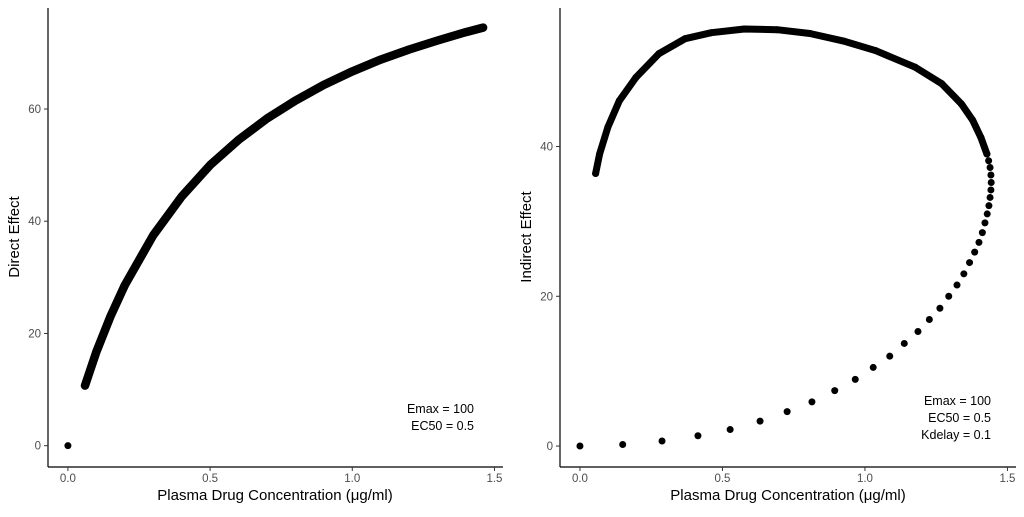 This screenshot has width=1024, height=517. What do you see at coordinates (34, 110) in the screenshot?
I see `y-tick-label: 60` at bounding box center [34, 110].